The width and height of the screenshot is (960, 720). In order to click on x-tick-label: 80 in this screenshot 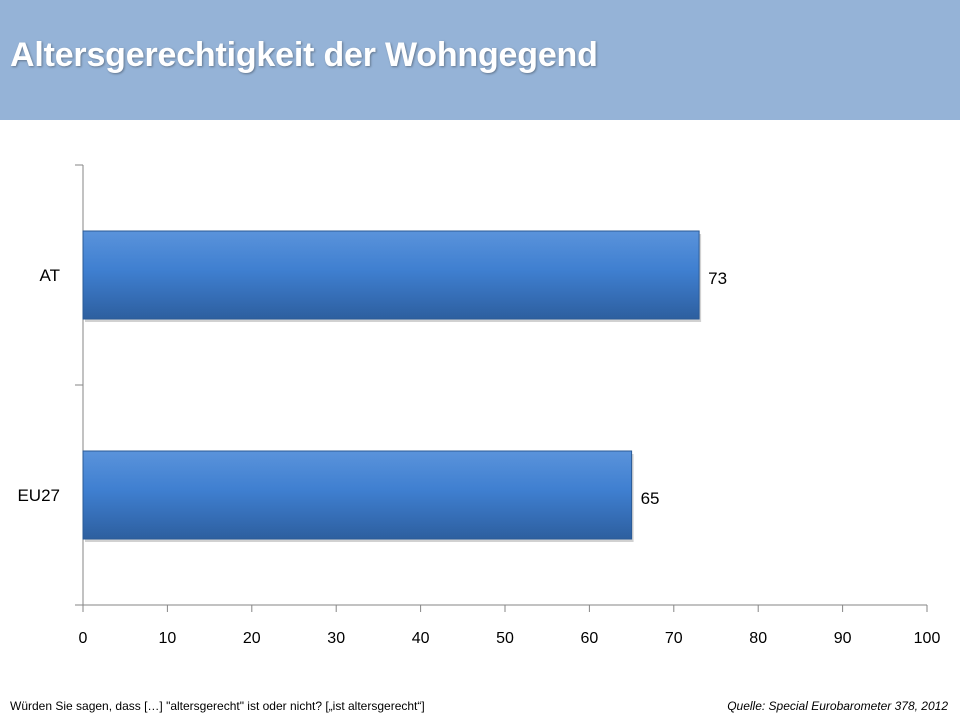, I will do `click(758, 638)`.